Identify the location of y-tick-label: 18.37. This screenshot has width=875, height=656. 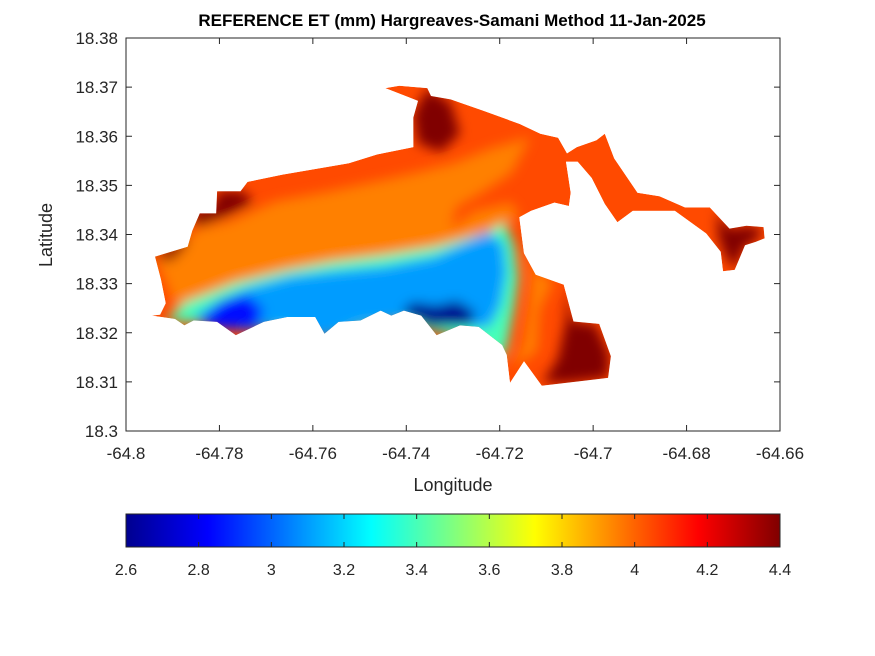
(96, 87).